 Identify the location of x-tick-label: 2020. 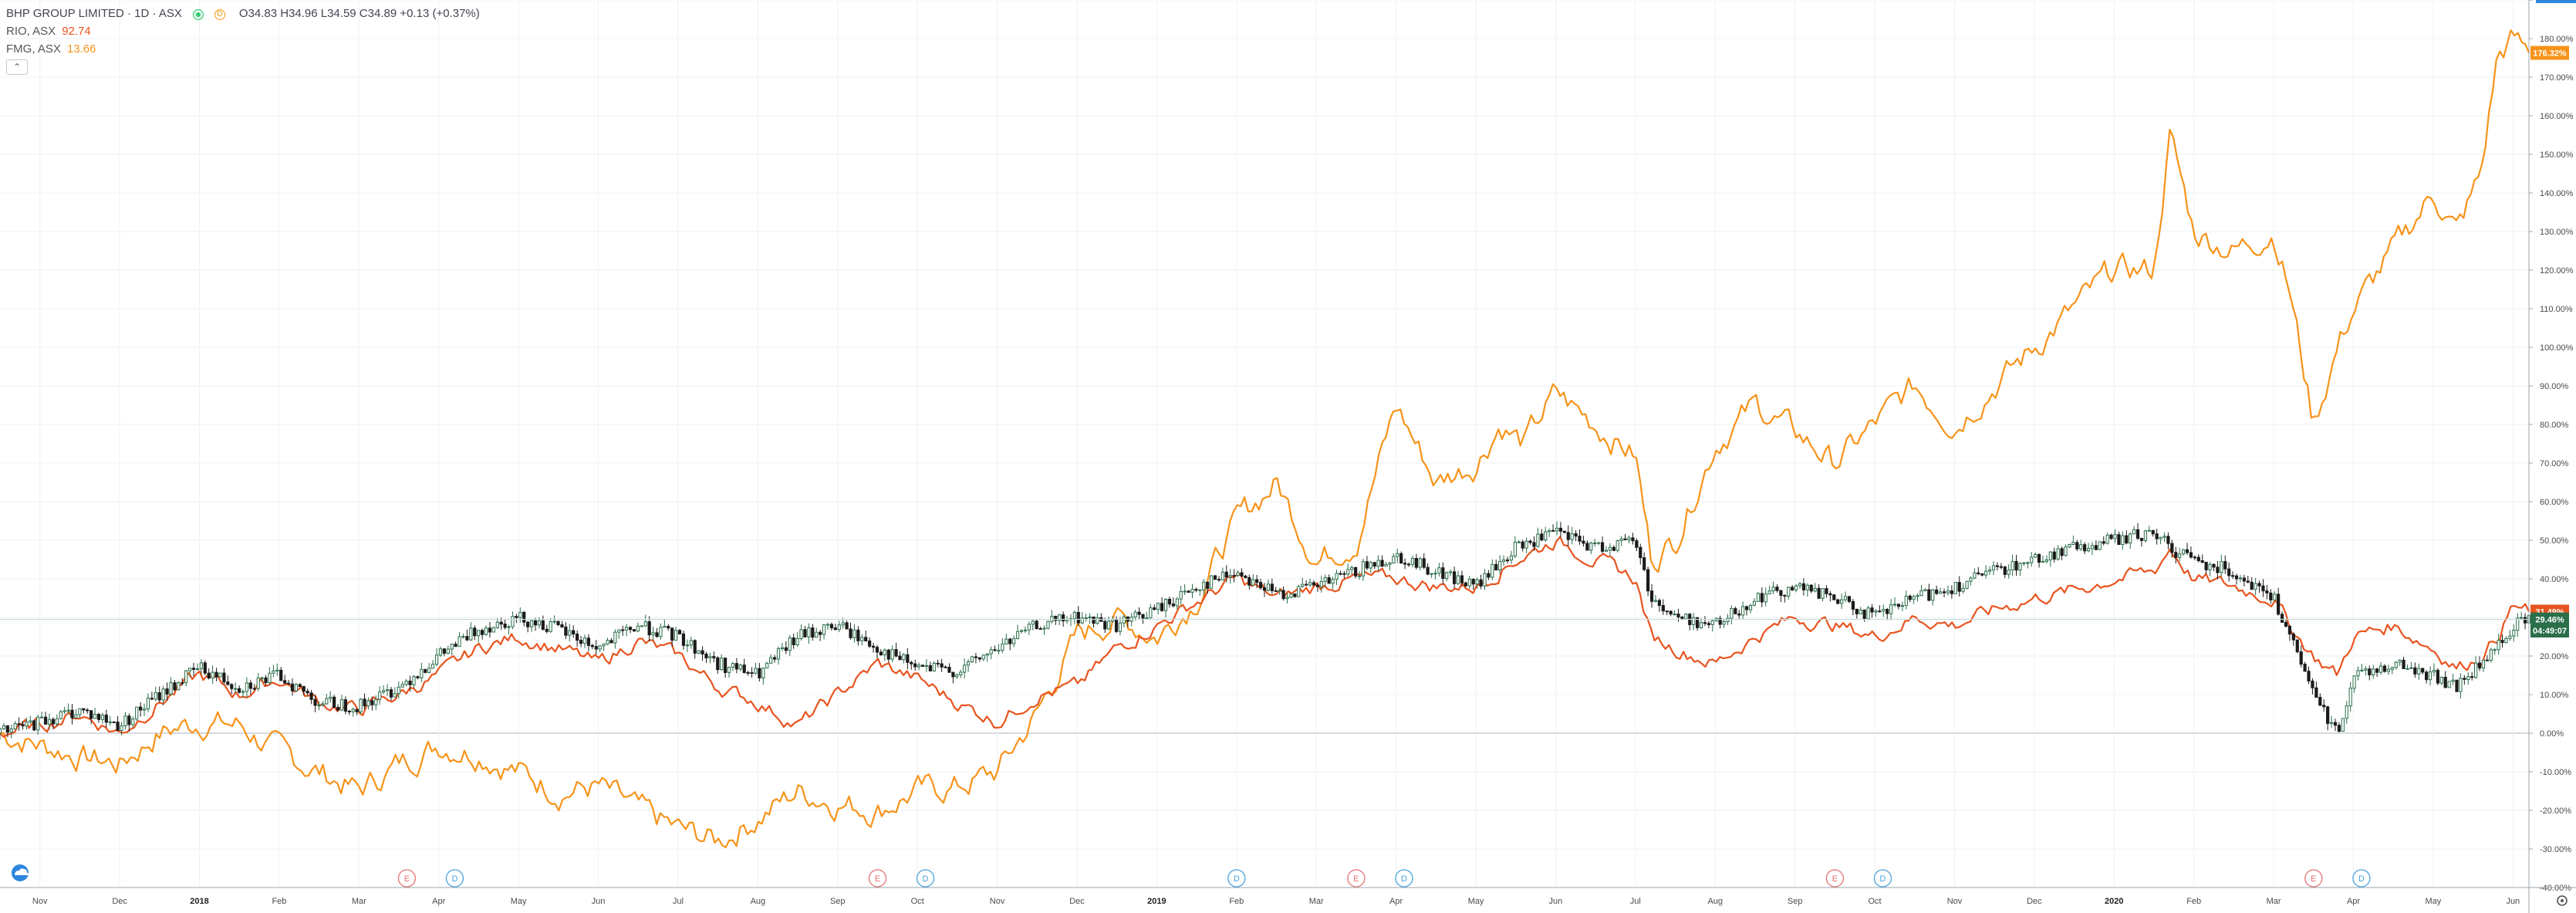
(2114, 902).